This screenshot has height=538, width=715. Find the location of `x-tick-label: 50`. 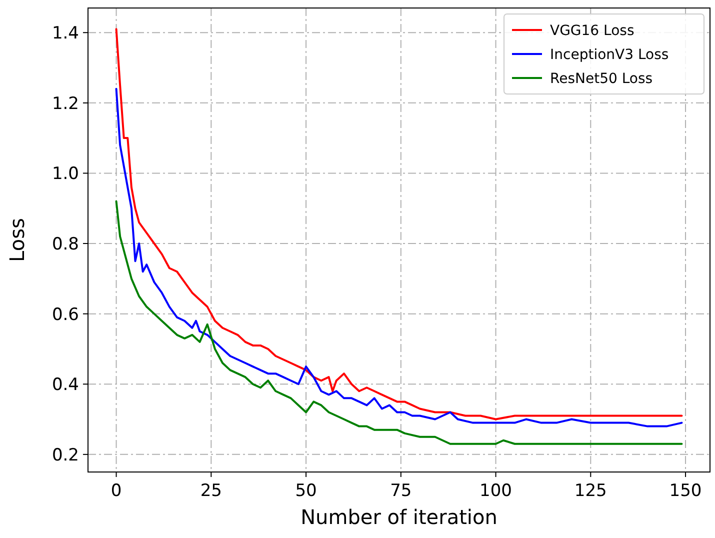

x-tick-label: 50 is located at coordinates (306, 491).